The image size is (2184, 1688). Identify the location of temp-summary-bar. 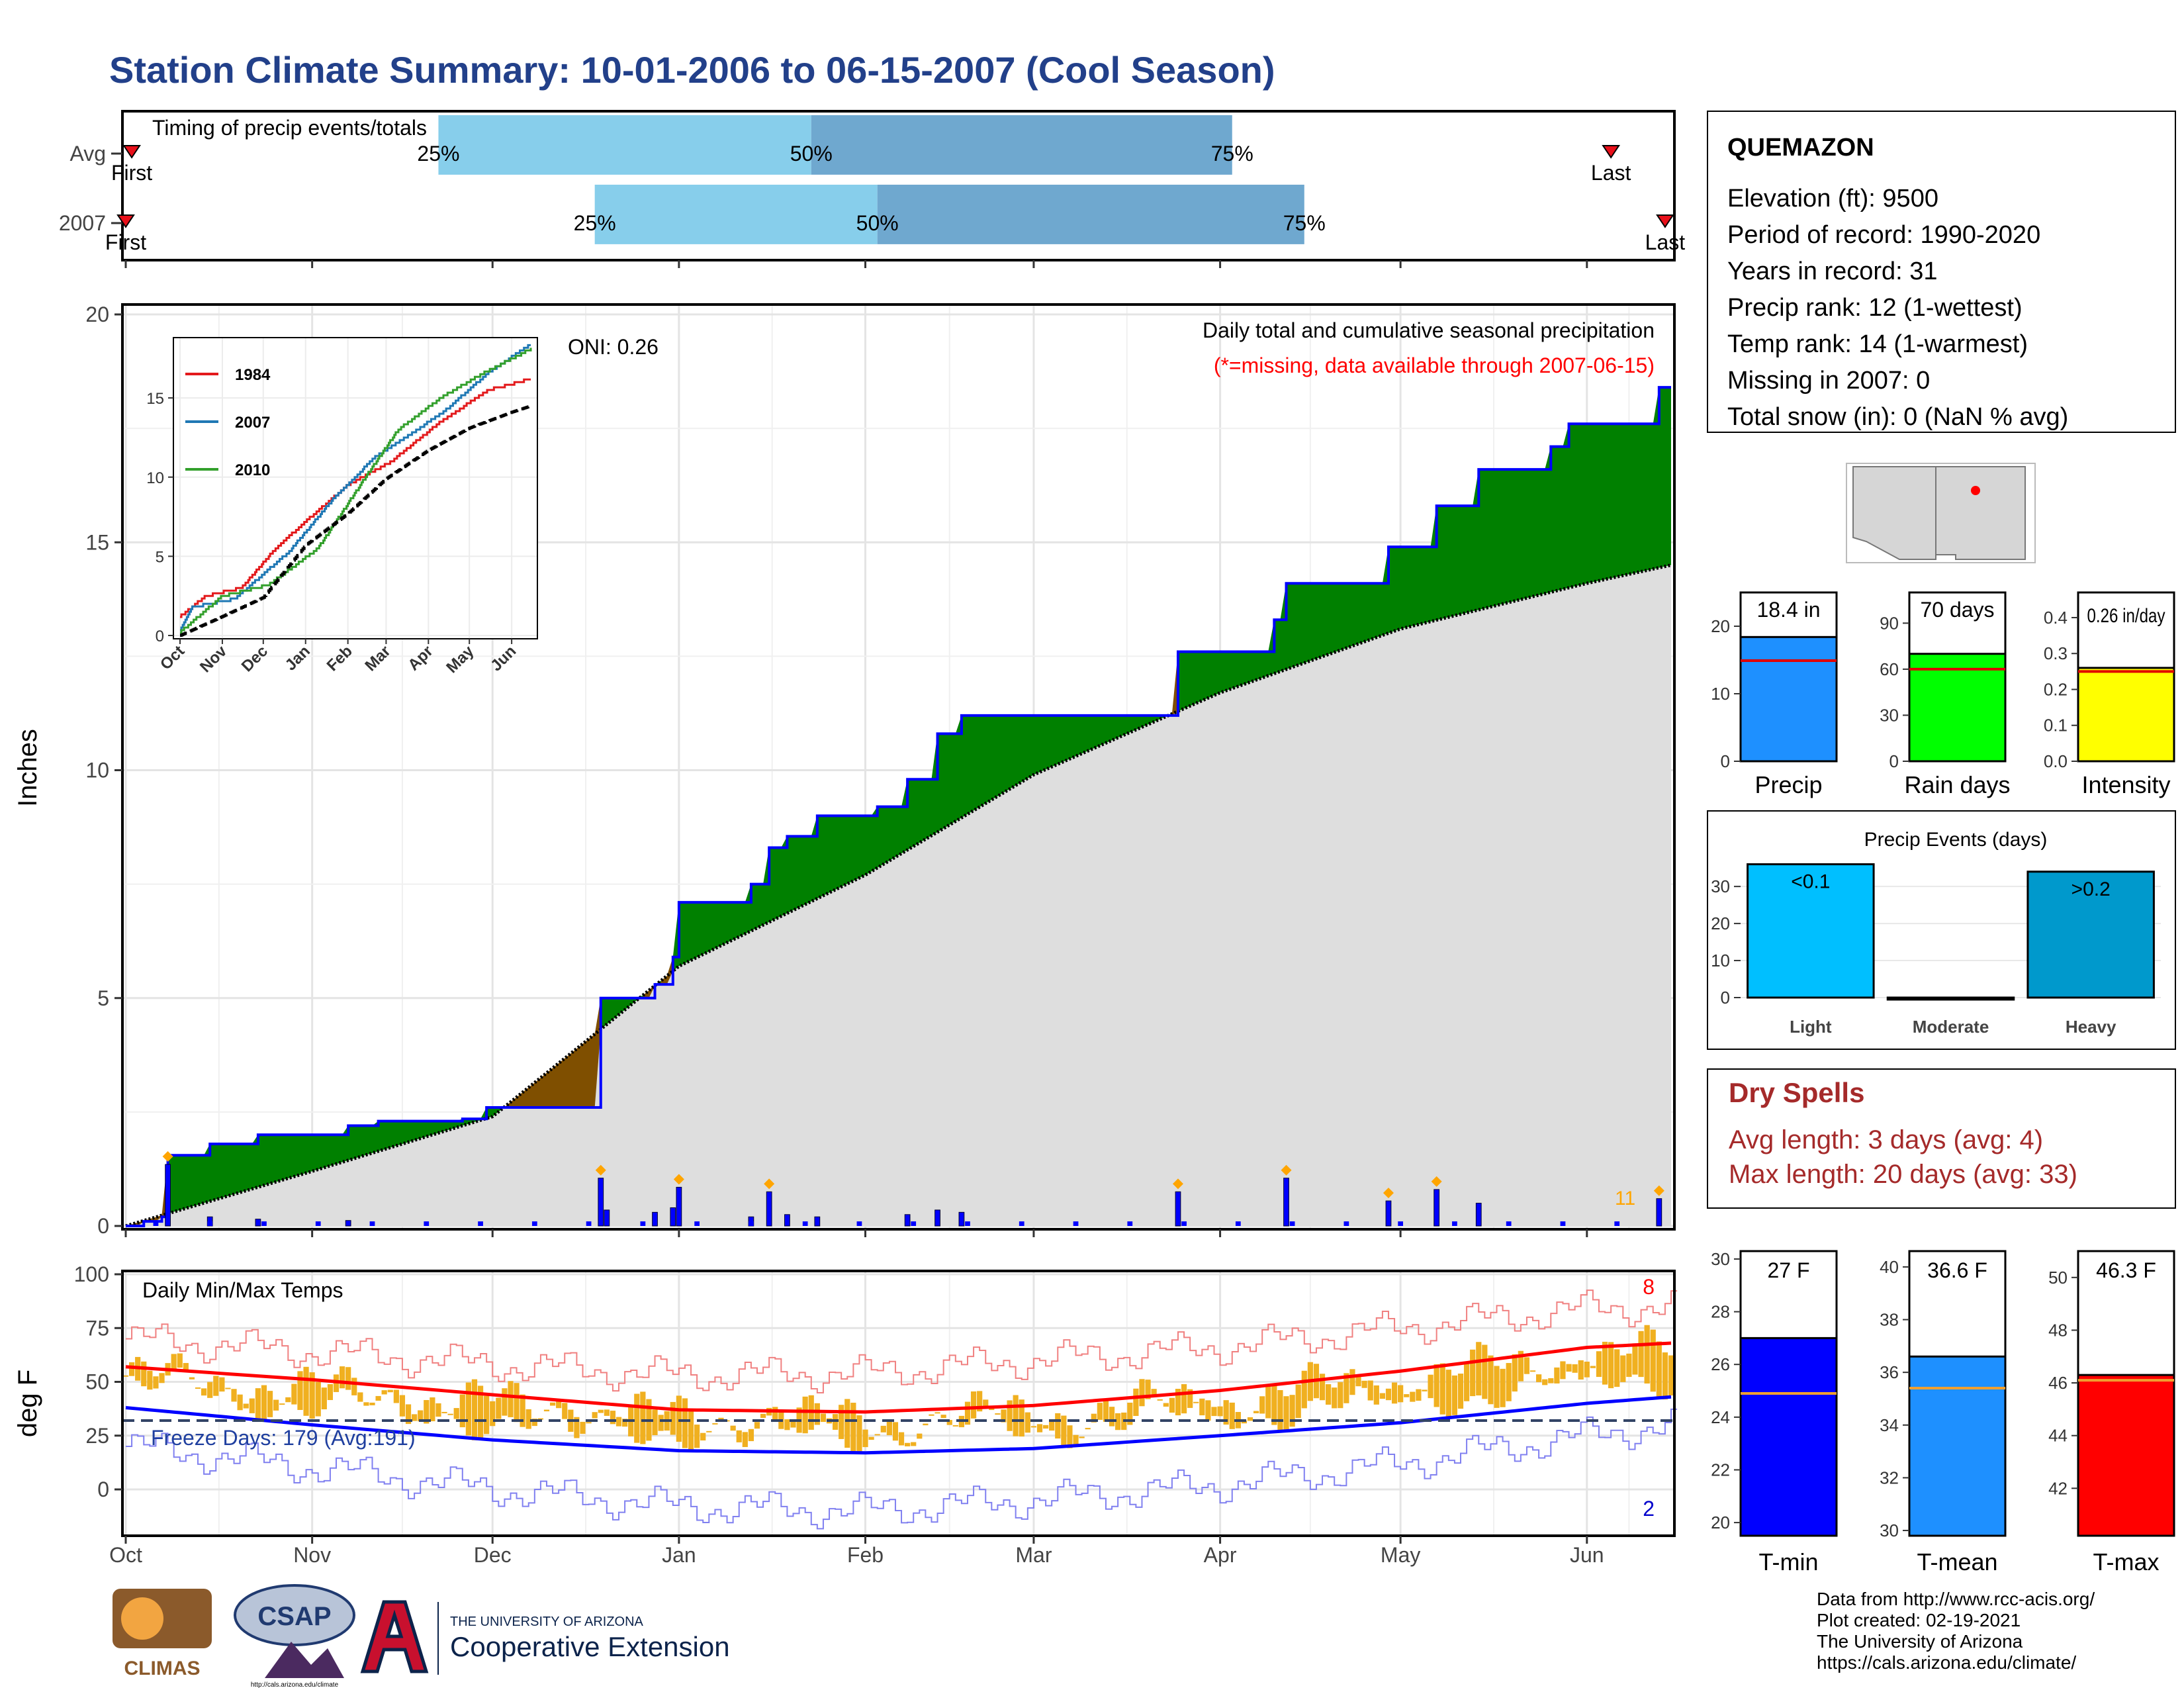
(2126, 1455).